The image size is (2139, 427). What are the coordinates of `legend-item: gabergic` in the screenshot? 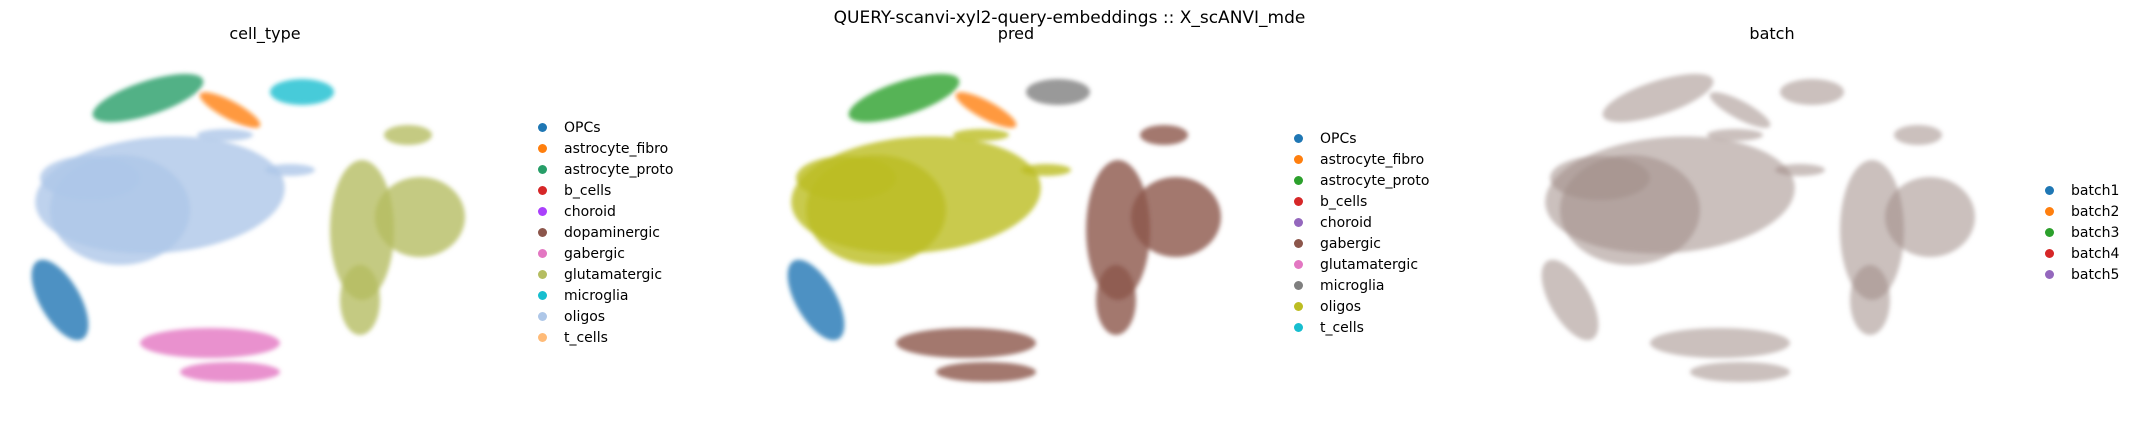 It's located at (605, 253).